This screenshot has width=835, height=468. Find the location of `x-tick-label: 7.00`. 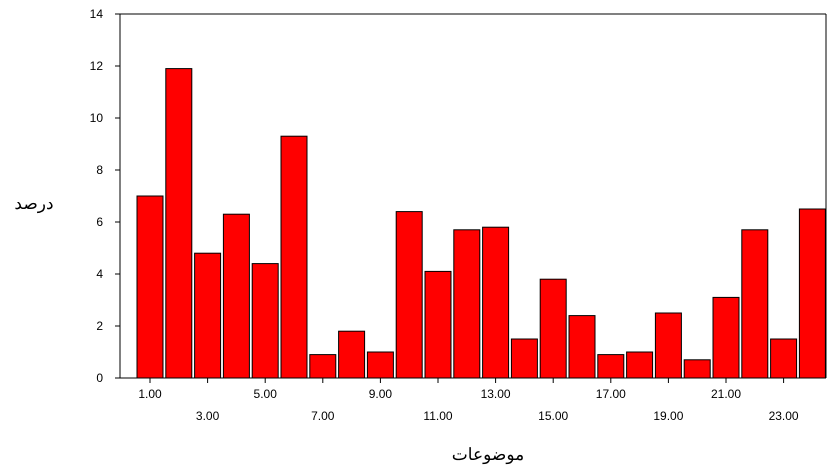

x-tick-label: 7.00 is located at coordinates (323, 416).